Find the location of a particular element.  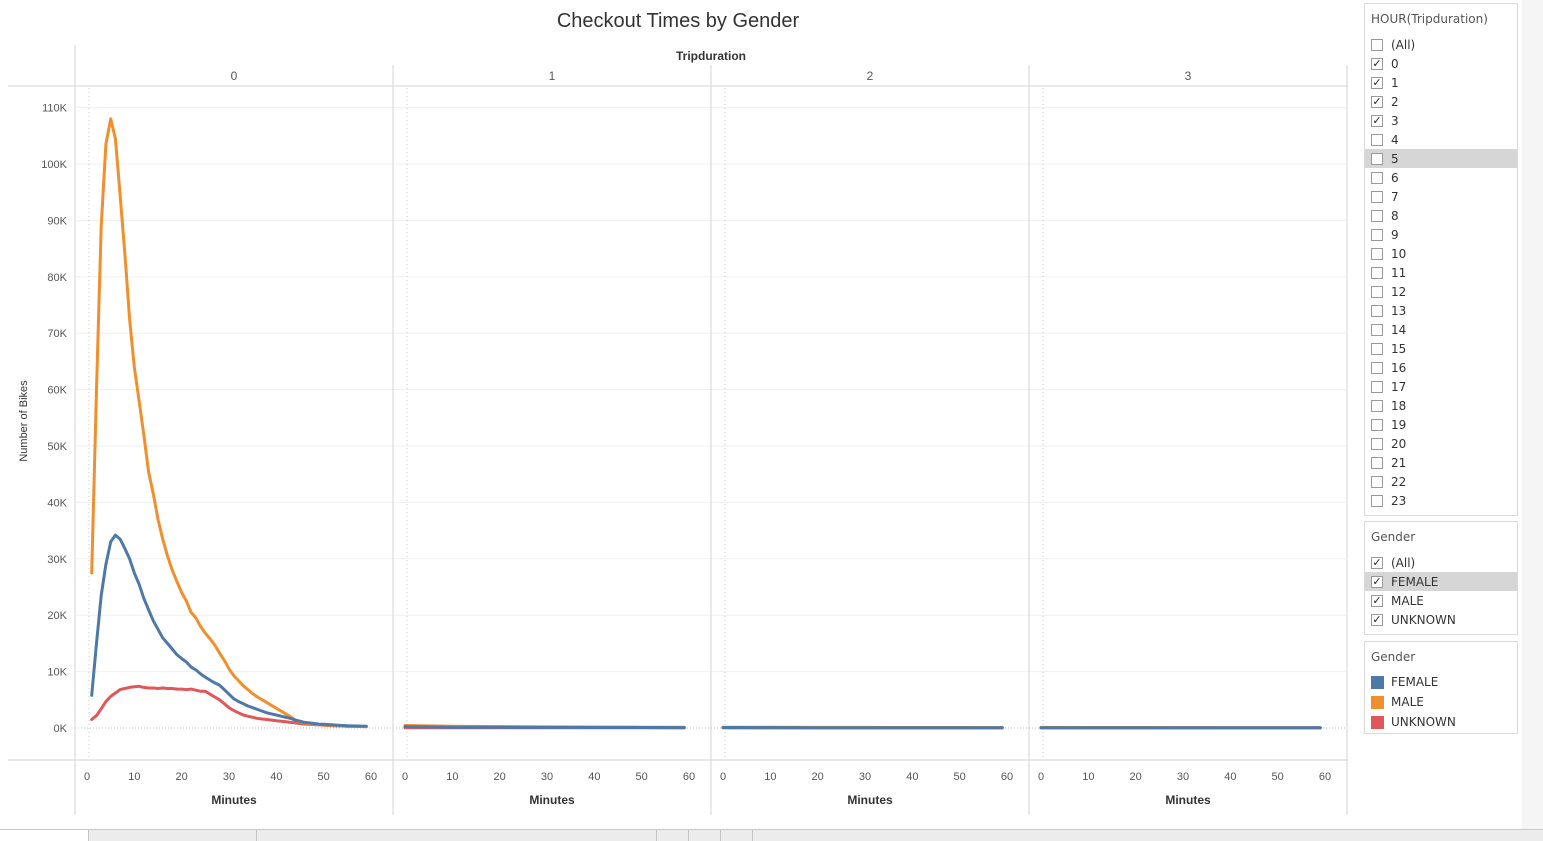

hour-filter-option: 17 is located at coordinates (1441, 386).